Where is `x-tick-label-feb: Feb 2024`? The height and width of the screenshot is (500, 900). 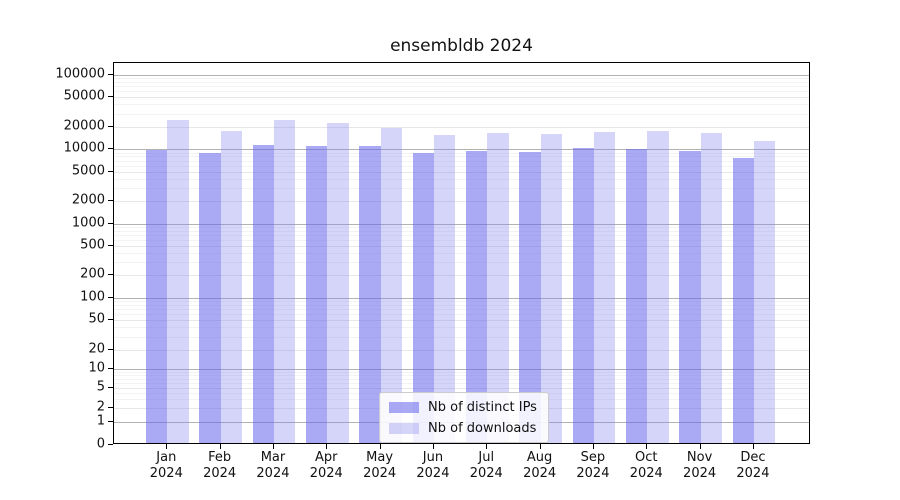 x-tick-label-feb: Feb 2024 is located at coordinates (220, 465).